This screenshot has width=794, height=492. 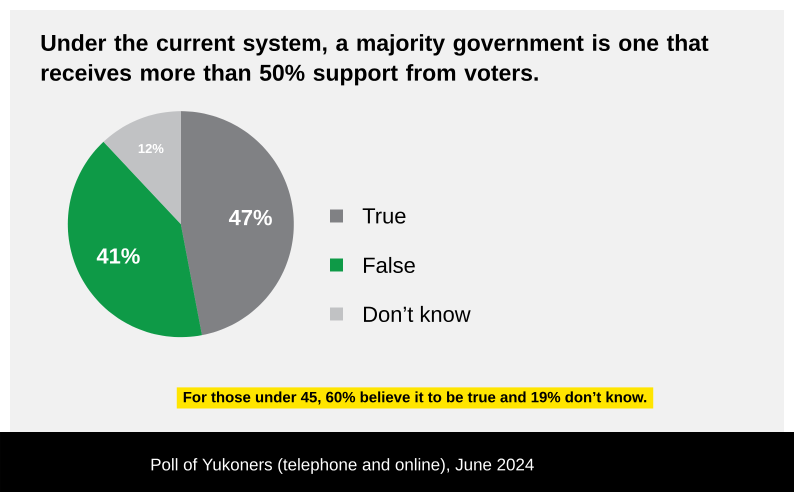 What do you see at coordinates (389, 265) in the screenshot?
I see `legend-label: False` at bounding box center [389, 265].